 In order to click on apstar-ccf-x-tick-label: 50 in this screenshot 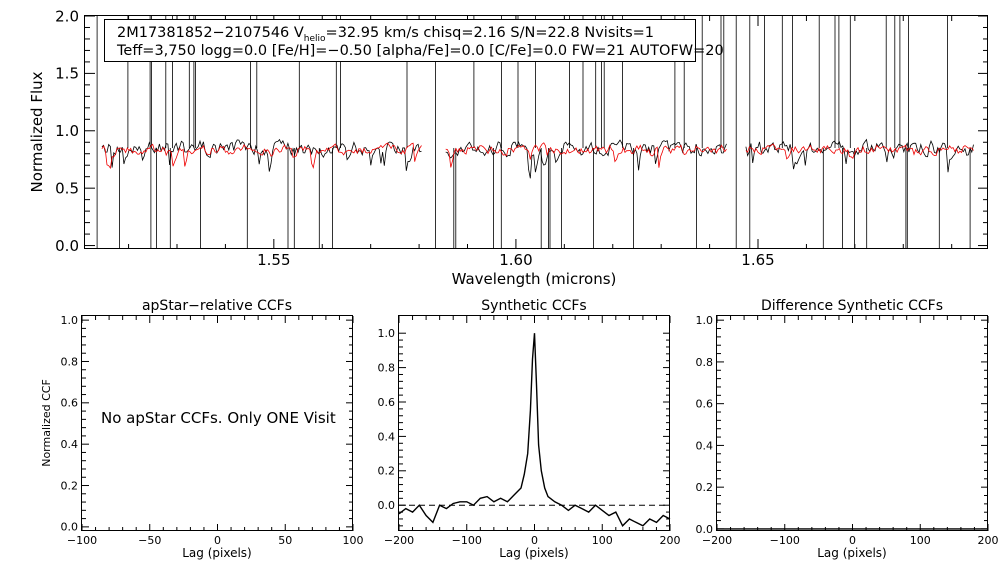, I will do `click(285, 540)`.